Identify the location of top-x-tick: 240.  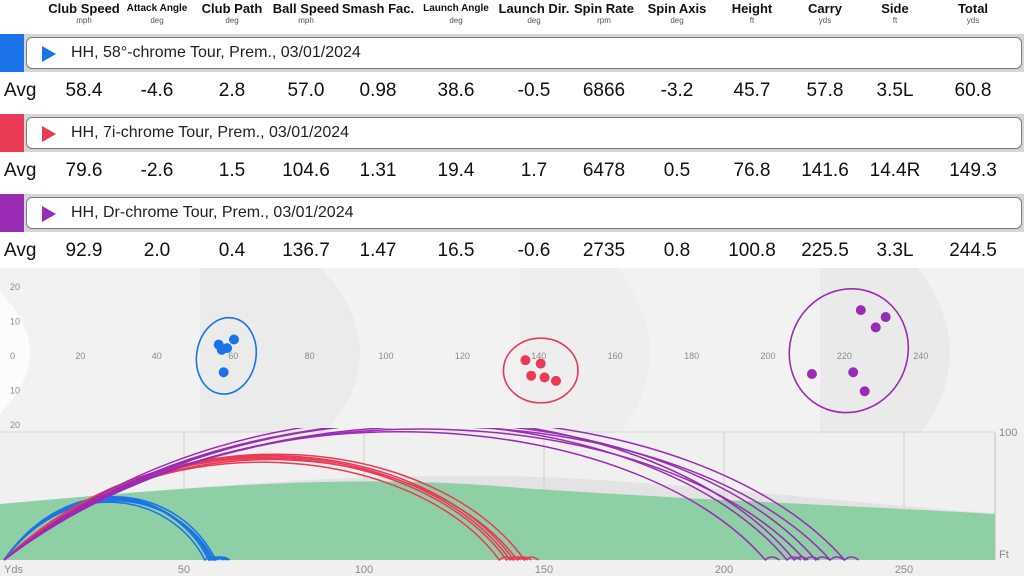
(920, 356).